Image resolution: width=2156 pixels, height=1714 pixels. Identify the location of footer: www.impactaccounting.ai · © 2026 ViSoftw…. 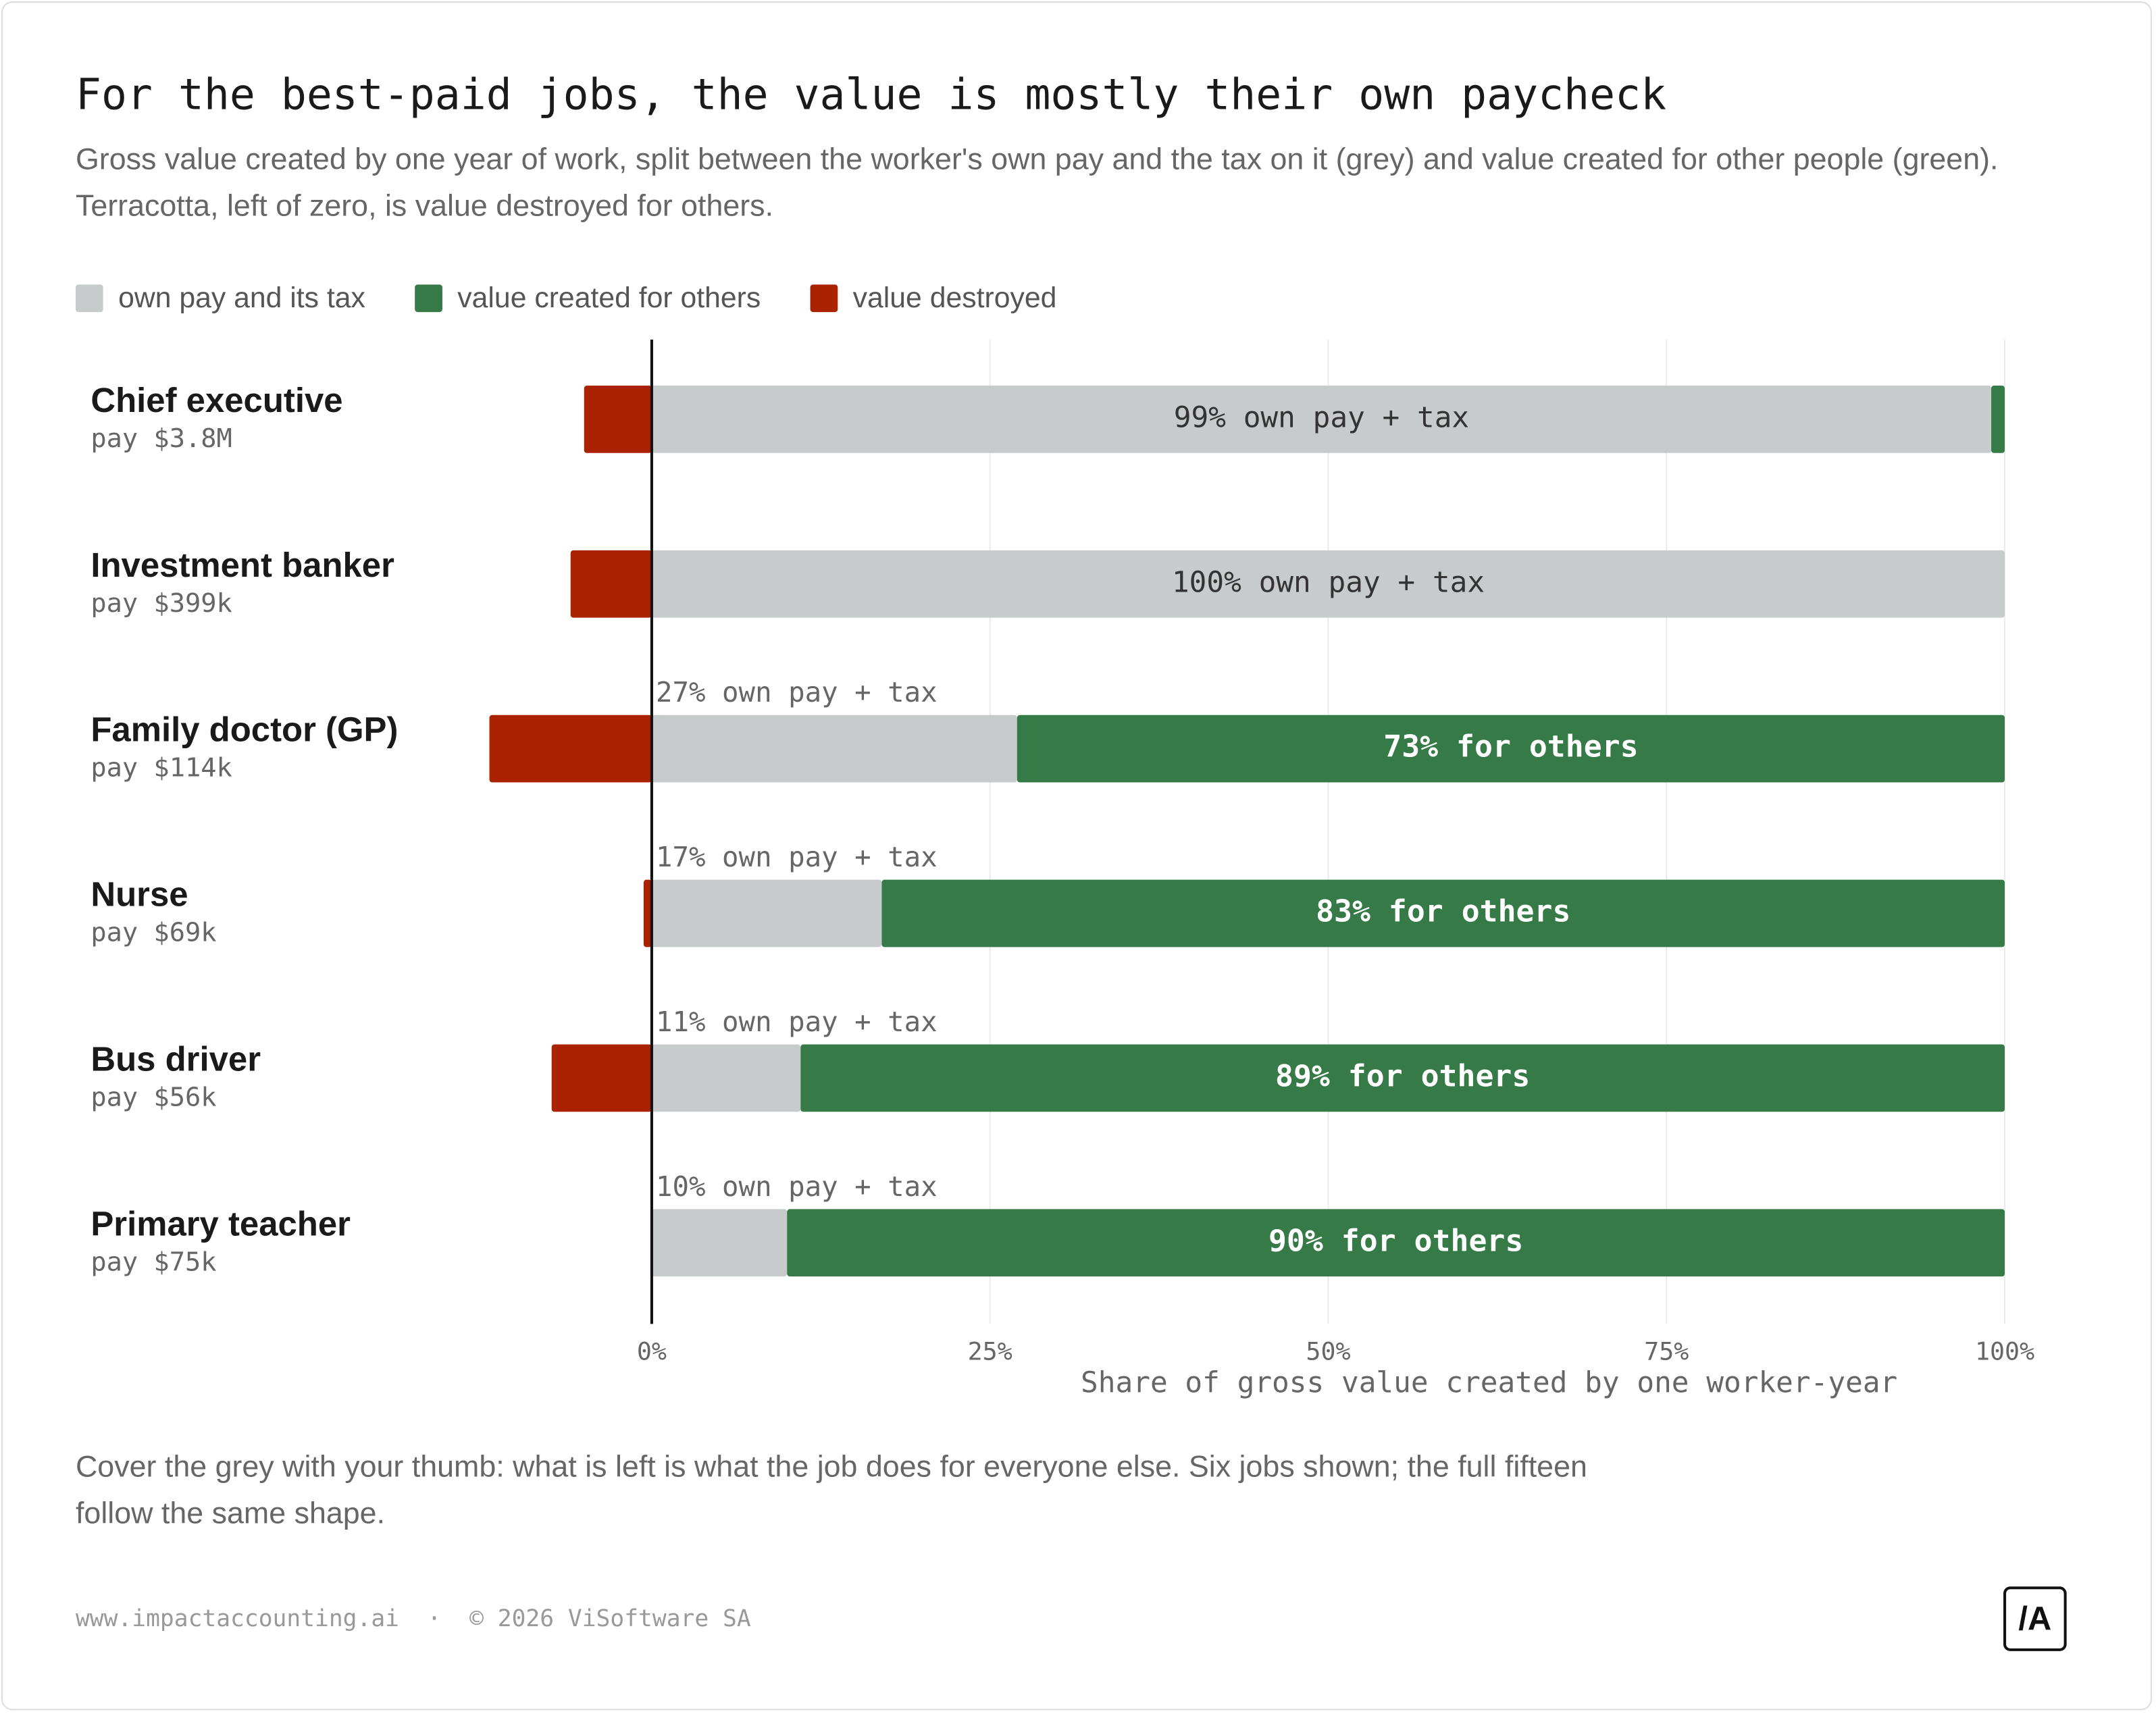
(413, 1618).